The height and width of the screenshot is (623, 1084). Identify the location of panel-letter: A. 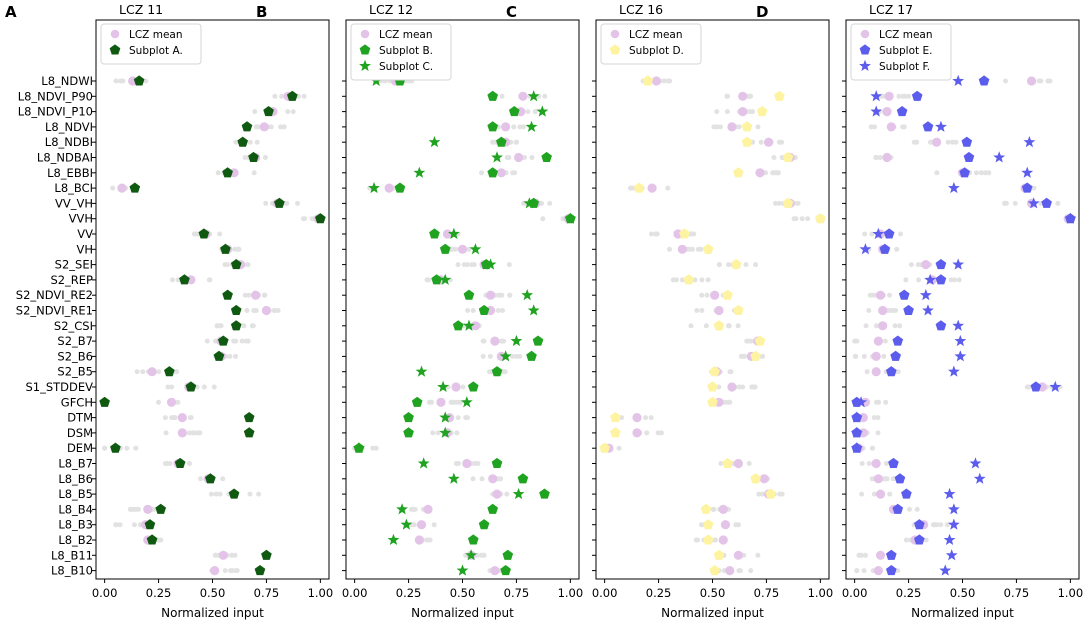
(11, 12).